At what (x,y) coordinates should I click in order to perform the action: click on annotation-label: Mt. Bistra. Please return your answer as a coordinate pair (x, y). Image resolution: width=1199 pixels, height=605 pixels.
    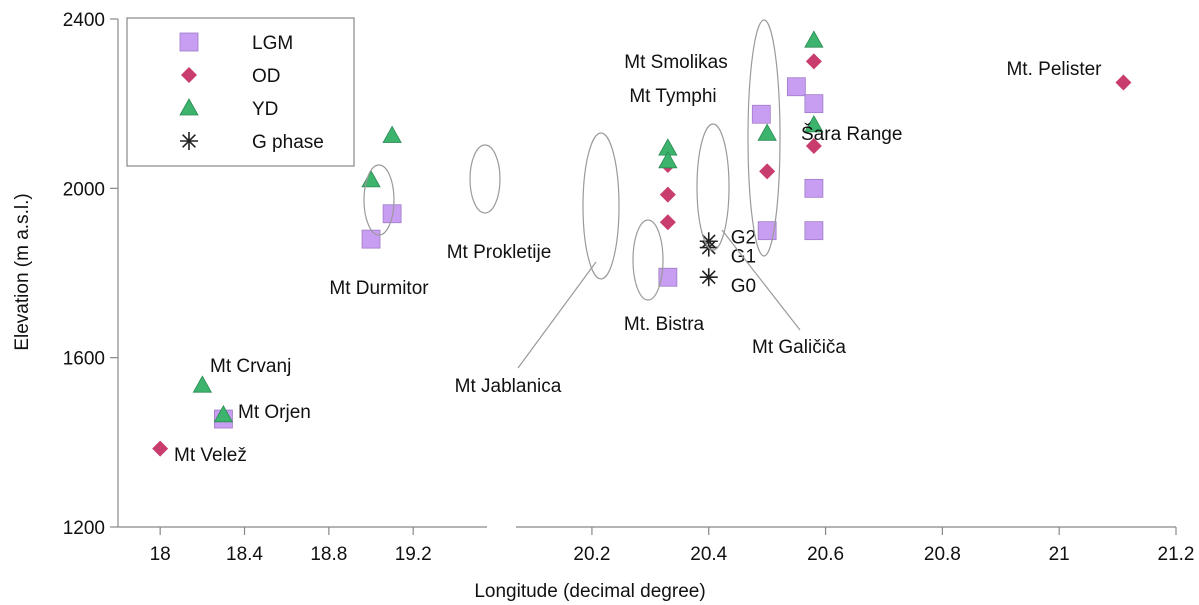
    Looking at the image, I should click on (664, 324).